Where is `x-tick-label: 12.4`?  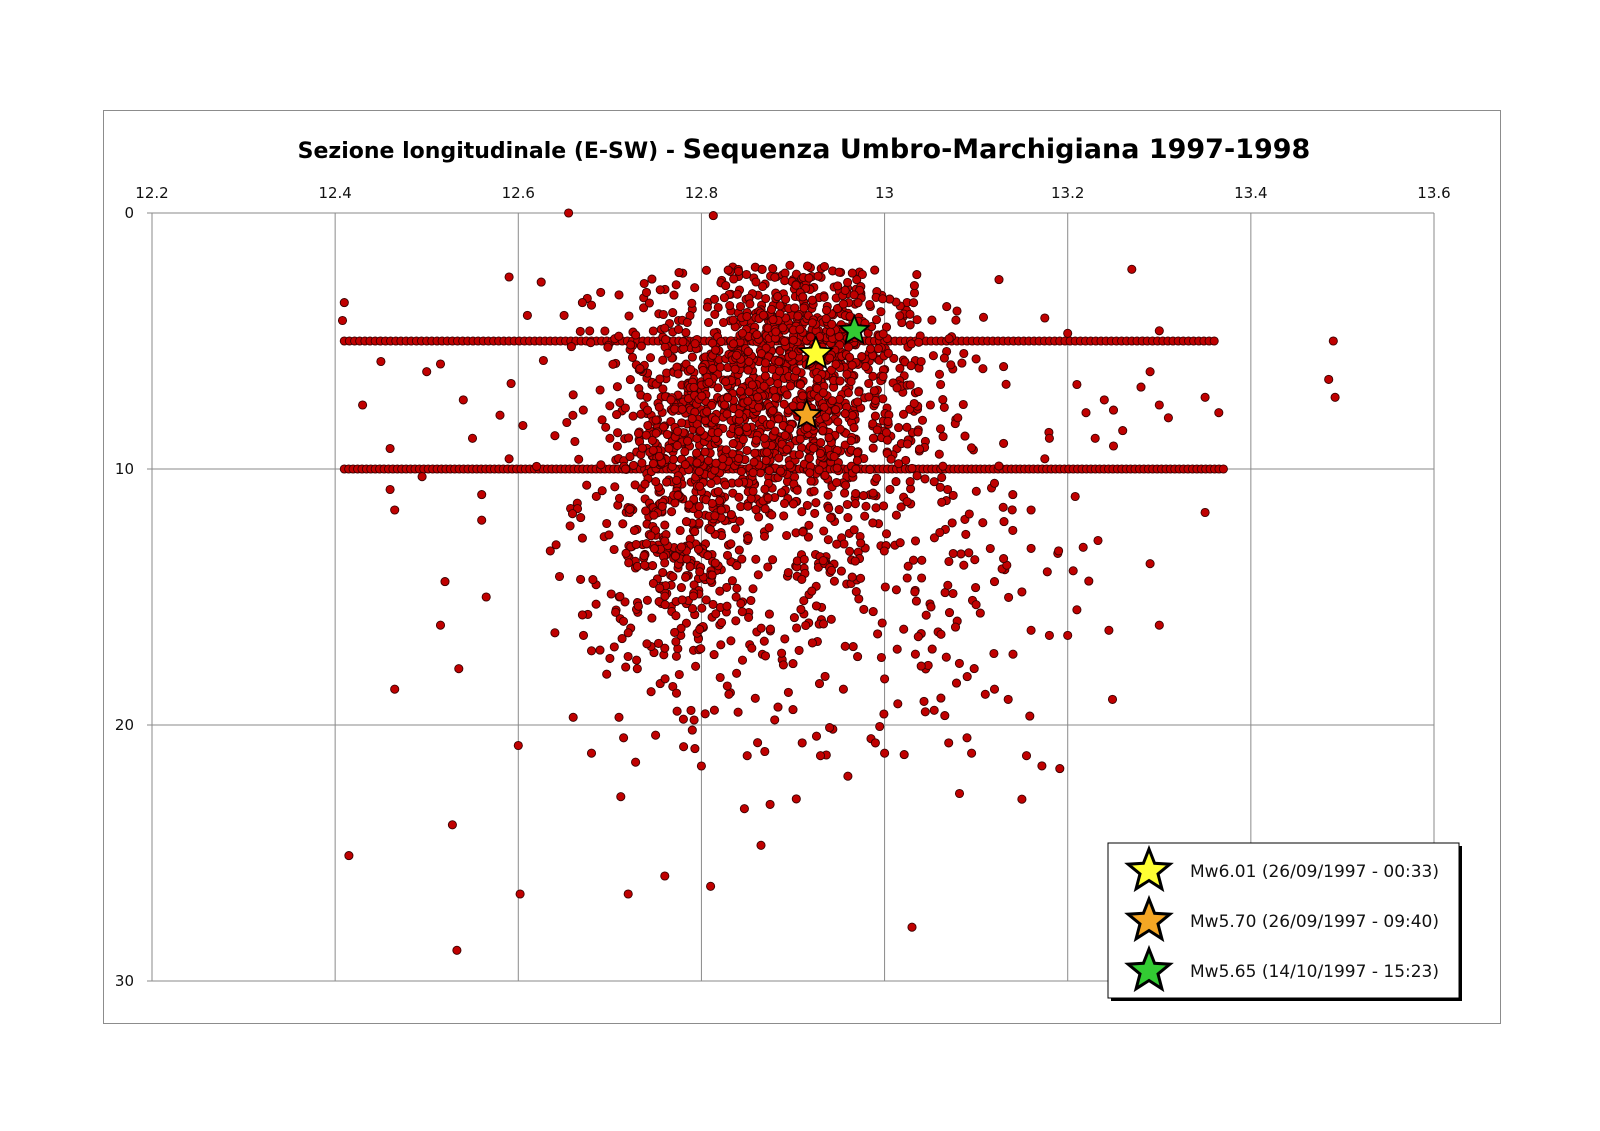
x-tick-label: 12.4 is located at coordinates (334, 193).